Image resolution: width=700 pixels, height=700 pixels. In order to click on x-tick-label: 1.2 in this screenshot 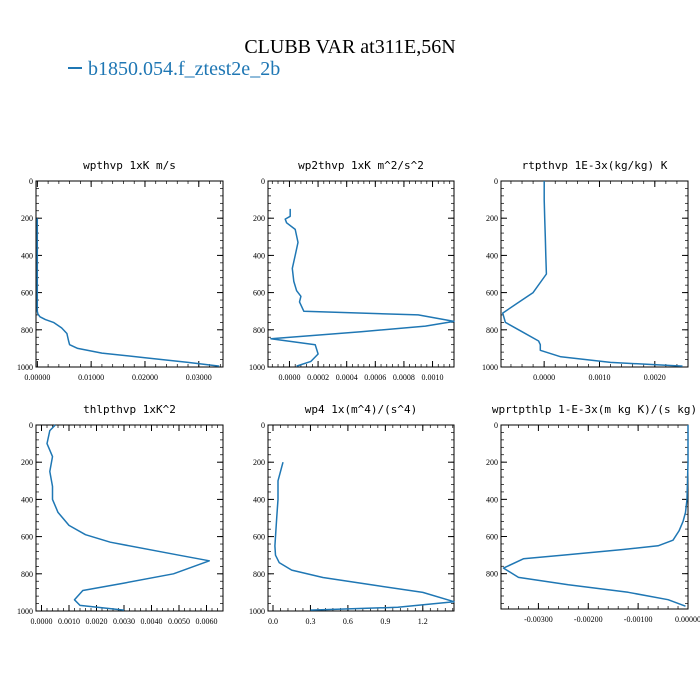, I will do `click(423, 621)`.